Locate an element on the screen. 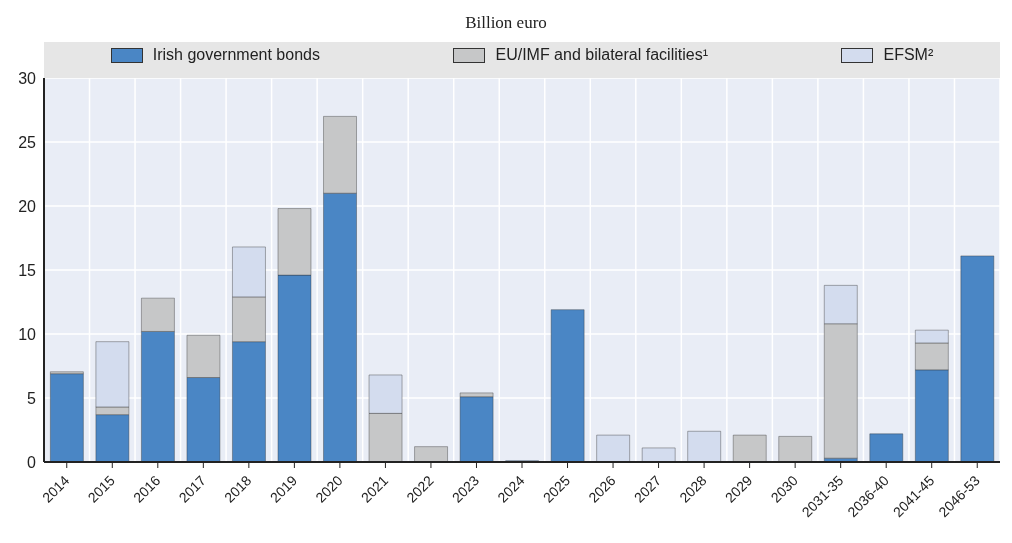 The height and width of the screenshot is (543, 1012). y-tick-label: 5 is located at coordinates (32, 398).